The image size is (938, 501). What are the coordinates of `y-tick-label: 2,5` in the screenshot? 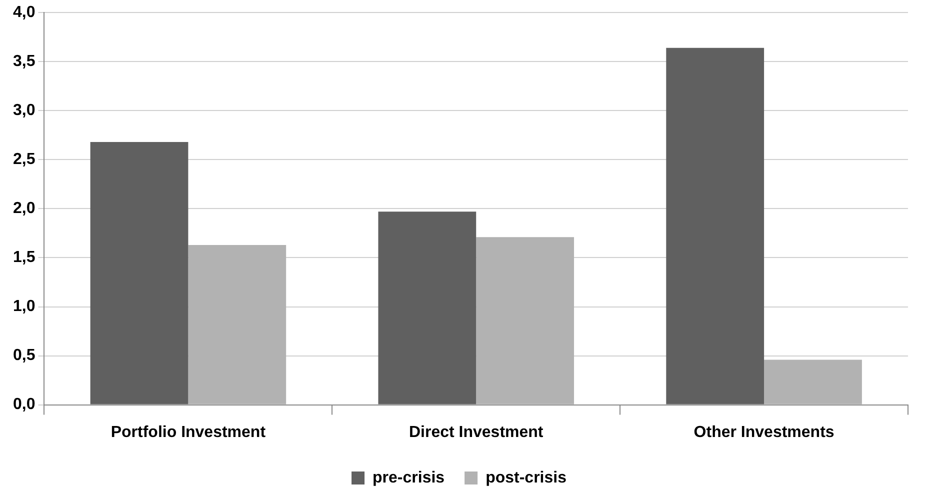 It's located at (24, 159).